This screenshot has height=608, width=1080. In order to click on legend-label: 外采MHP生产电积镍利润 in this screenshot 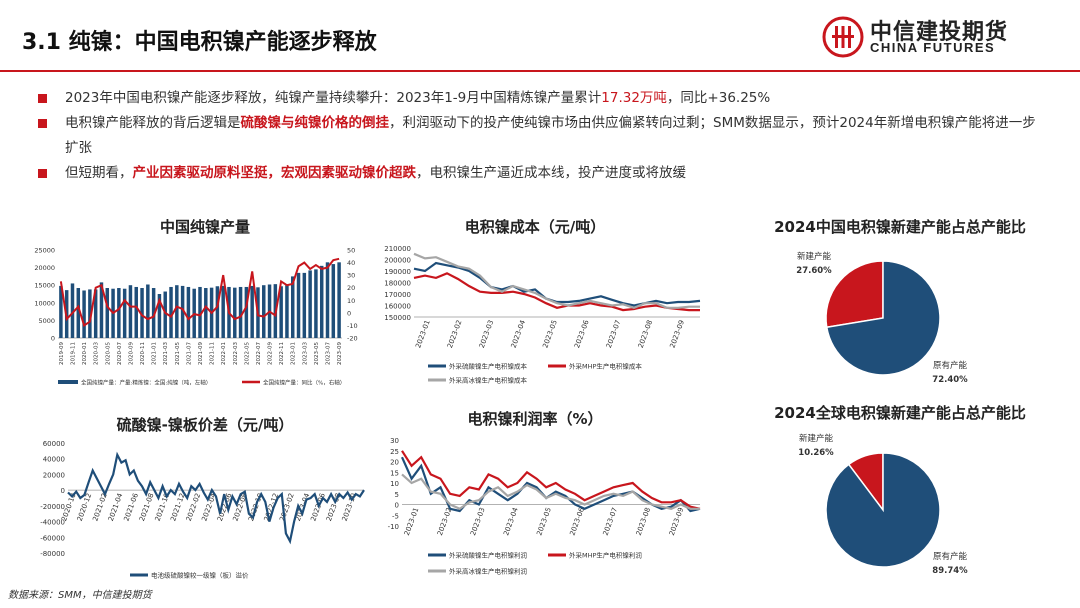, I will do `click(605, 555)`.